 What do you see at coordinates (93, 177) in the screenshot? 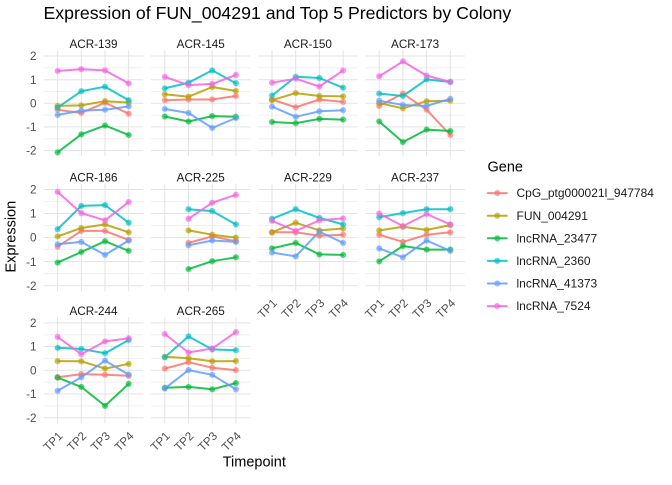
I see `svg-text: ACR-186` at bounding box center [93, 177].